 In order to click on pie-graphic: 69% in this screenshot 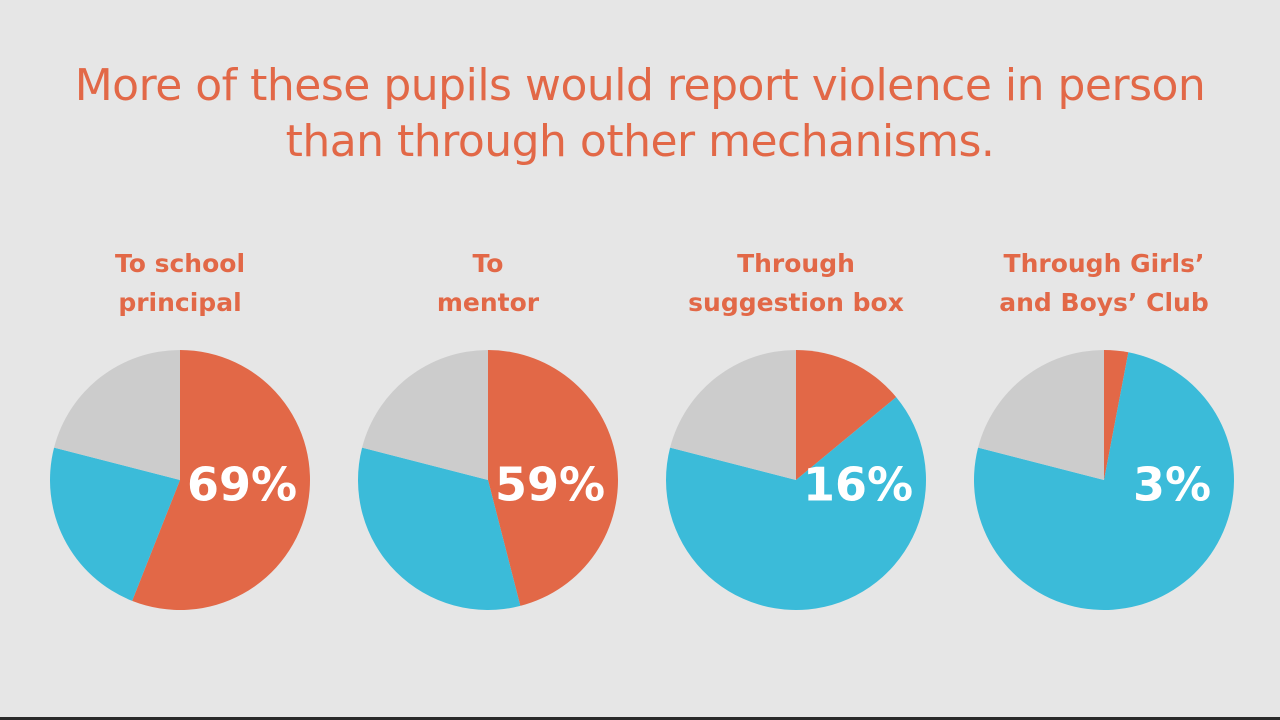, I will do `click(180, 480)`.